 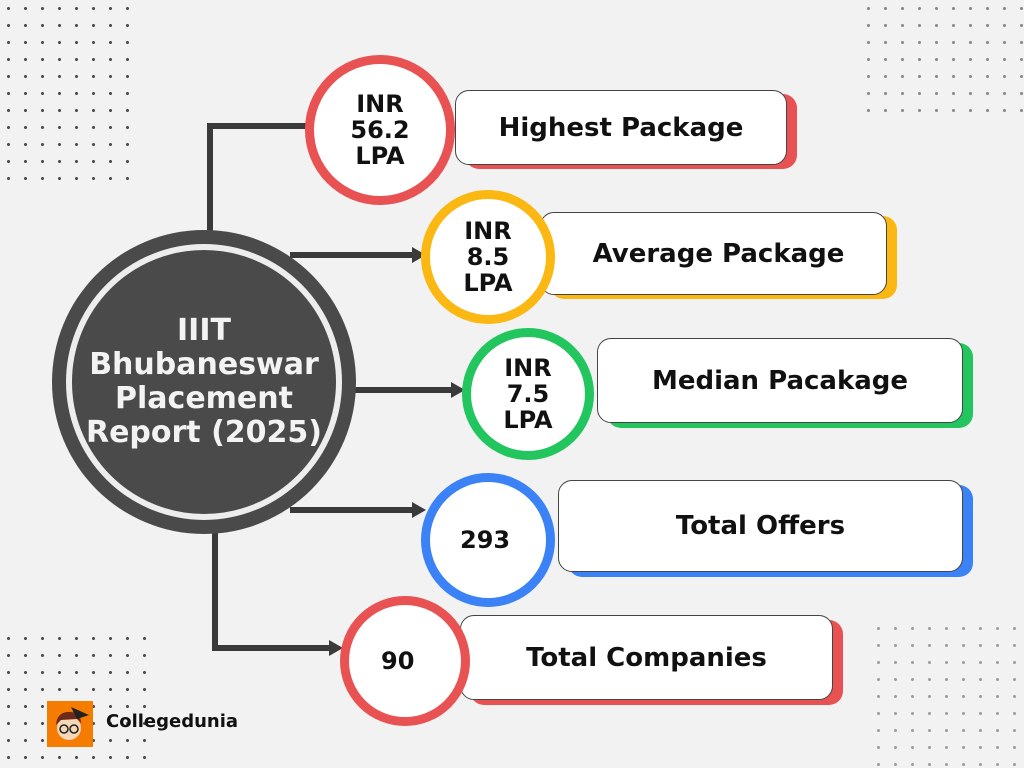 I want to click on connector-1-vertical, so click(x=210, y=178).